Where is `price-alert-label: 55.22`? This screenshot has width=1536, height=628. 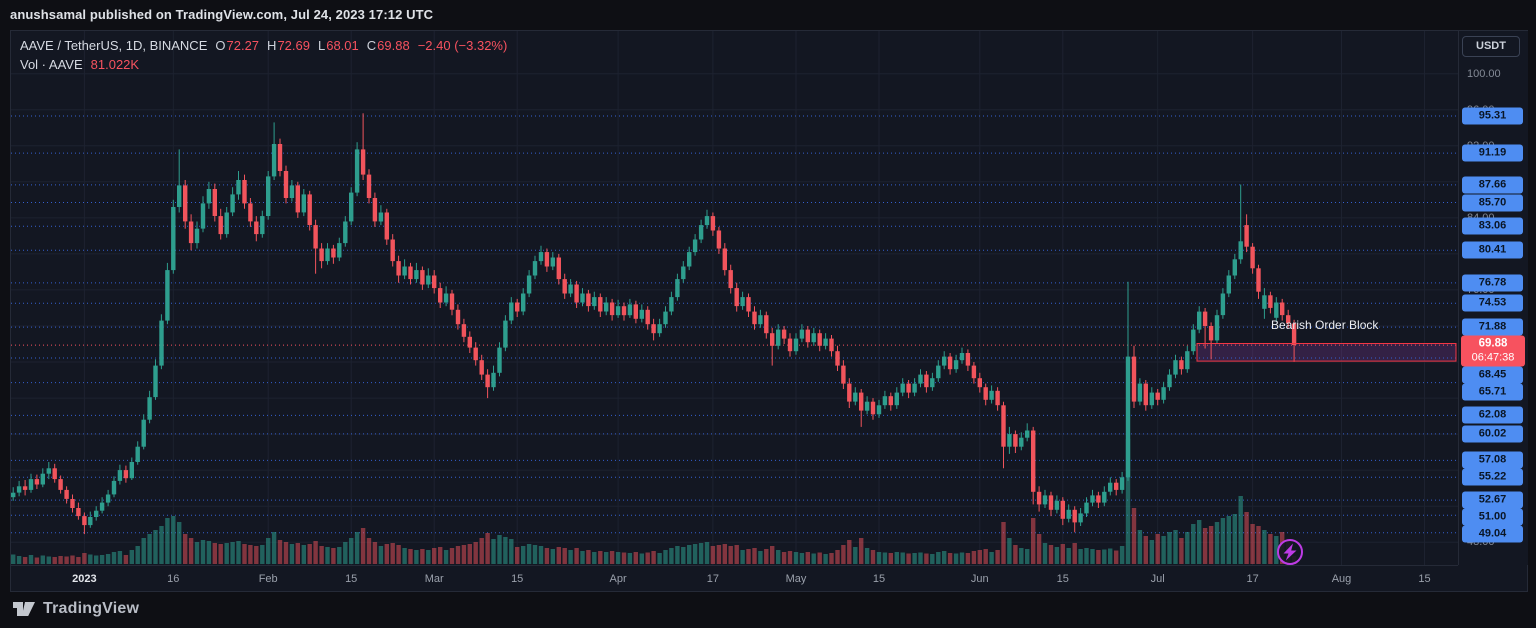
price-alert-label: 55.22 is located at coordinates (1492, 477).